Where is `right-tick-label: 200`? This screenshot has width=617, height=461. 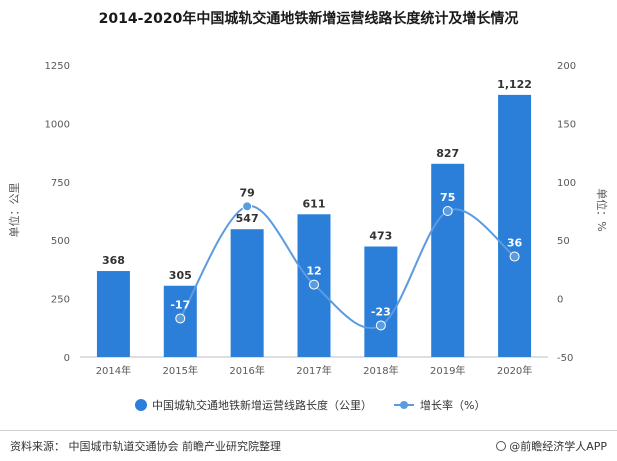
right-tick-label: 200 is located at coordinates (566, 66).